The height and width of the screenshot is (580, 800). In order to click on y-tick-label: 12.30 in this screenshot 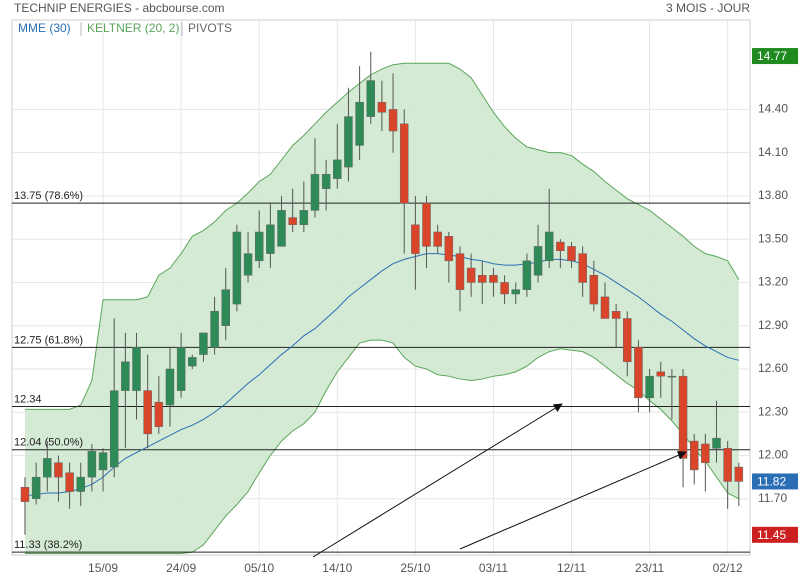, I will do `click(773, 411)`.